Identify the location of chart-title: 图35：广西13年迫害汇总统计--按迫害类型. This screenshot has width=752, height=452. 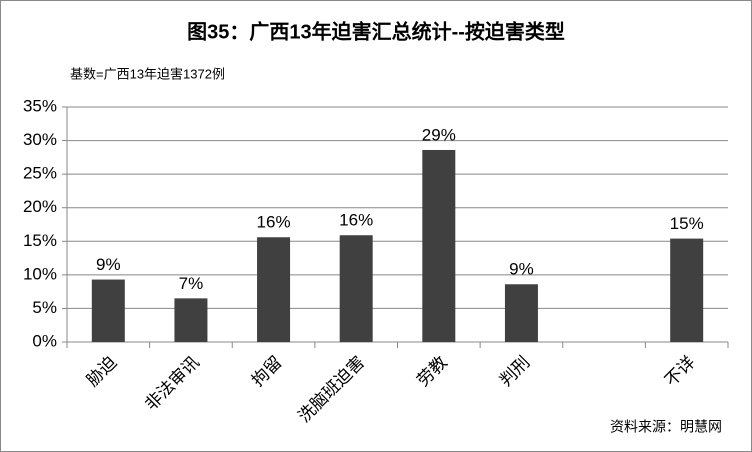
(376, 31).